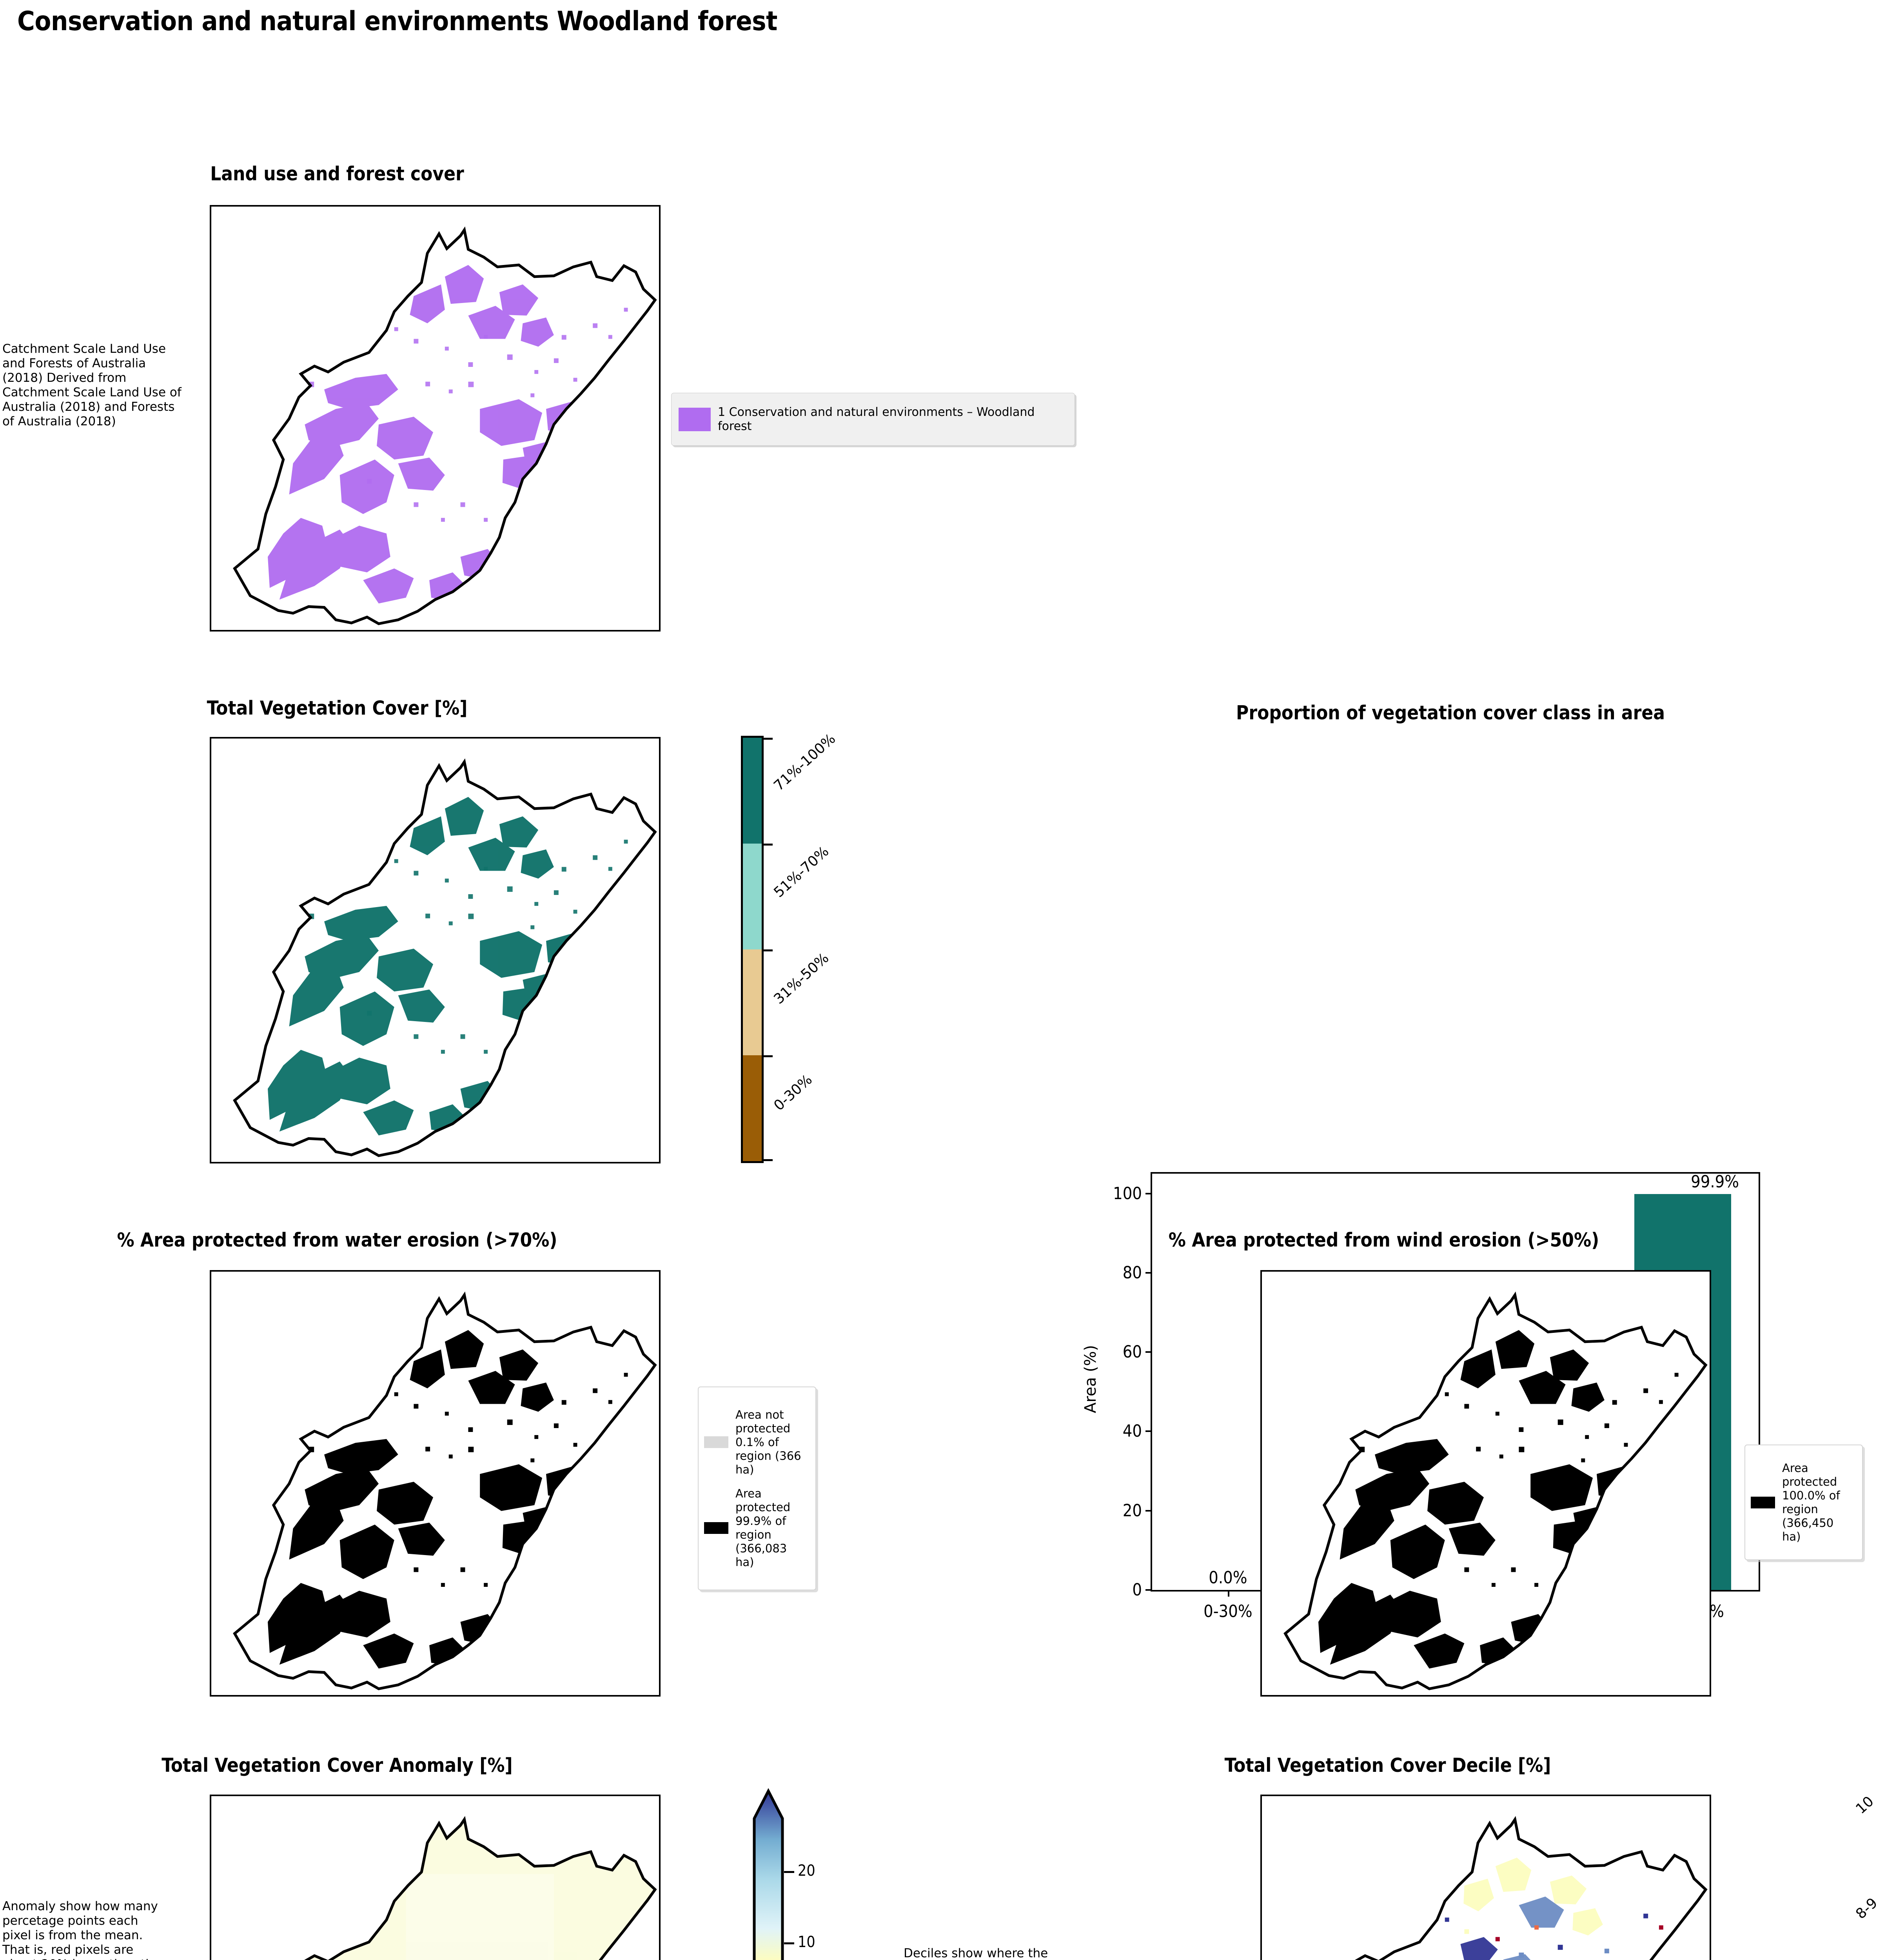 Image resolution: width=1886 pixels, height=1960 pixels. I want to click on bar-ytick-80: 80, so click(1132, 1273).